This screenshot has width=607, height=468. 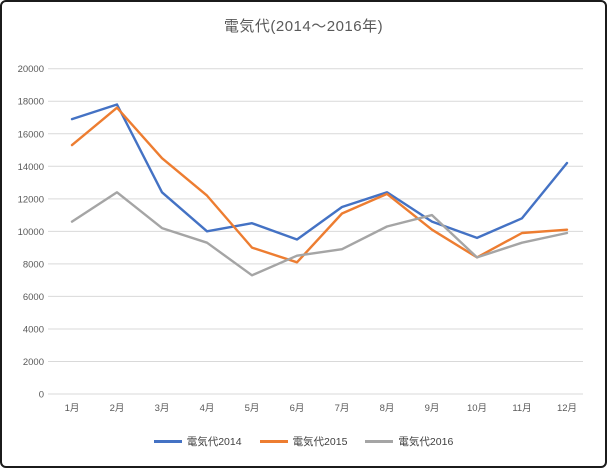 What do you see at coordinates (162, 408) in the screenshot?
I see `x-tick-label: 3月` at bounding box center [162, 408].